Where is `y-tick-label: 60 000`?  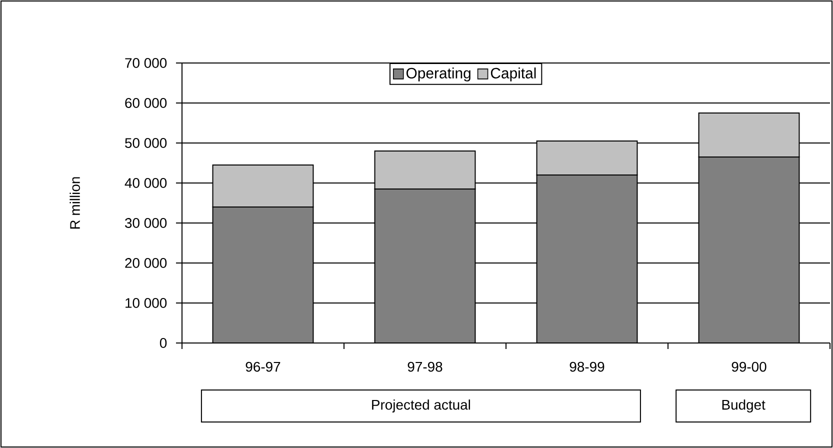
y-tick-label: 60 000 is located at coordinates (146, 103).